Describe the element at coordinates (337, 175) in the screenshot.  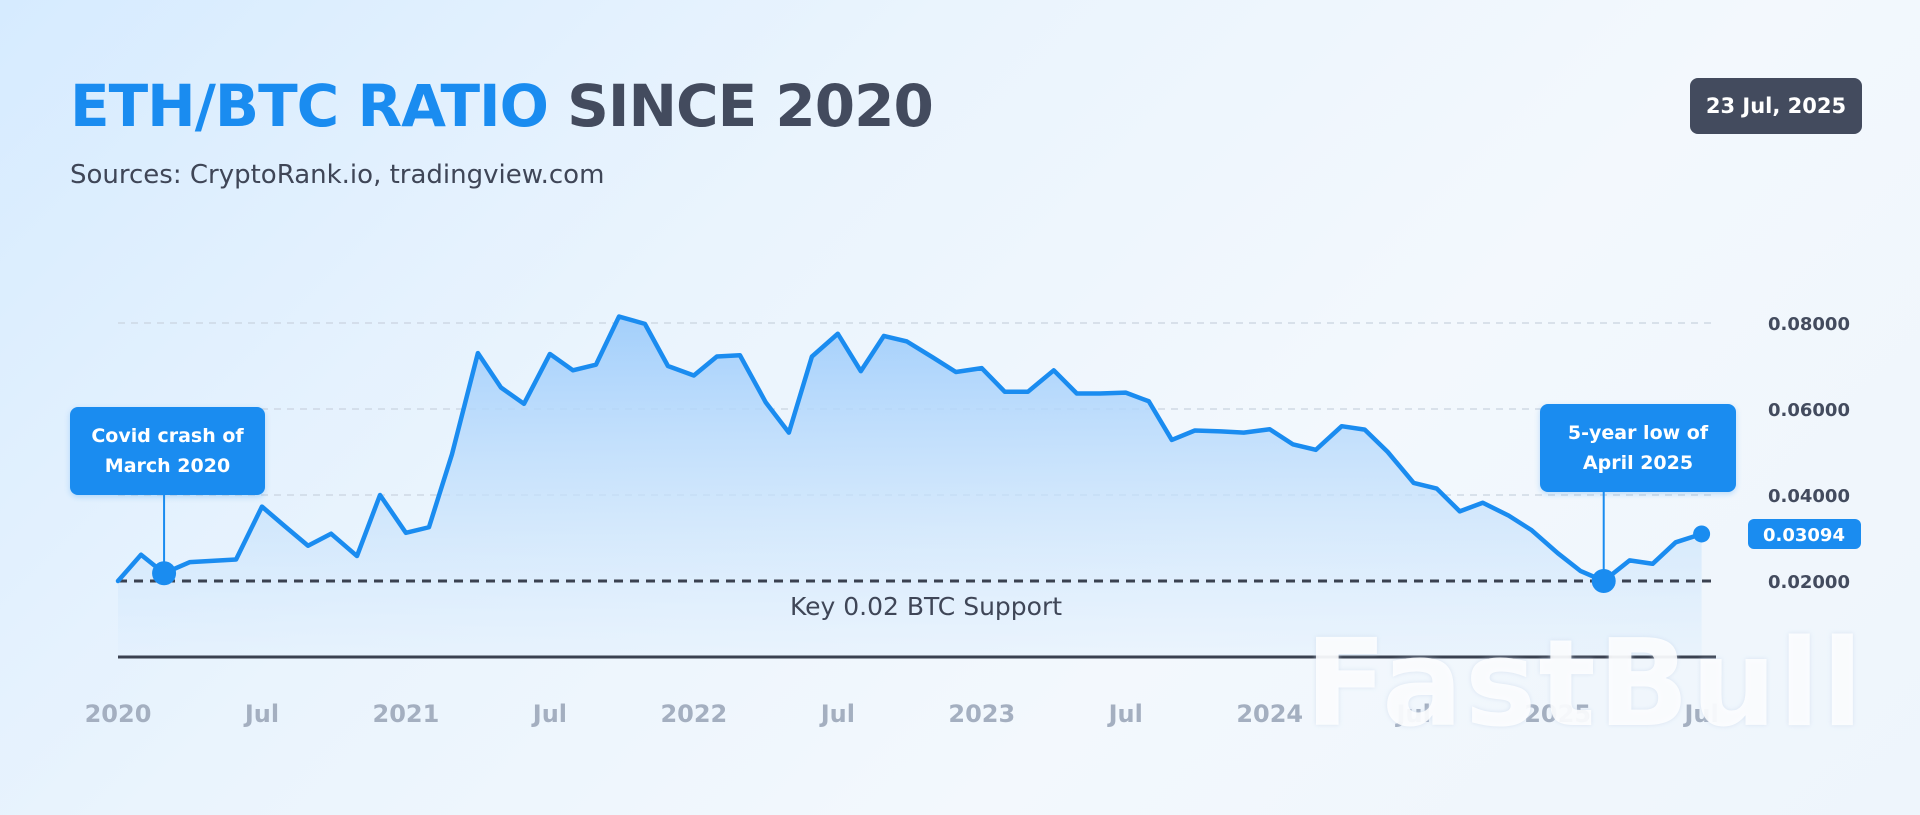
I see `sources-subtitle: Sources: CryptoRank.io, tradingview.com` at that location.